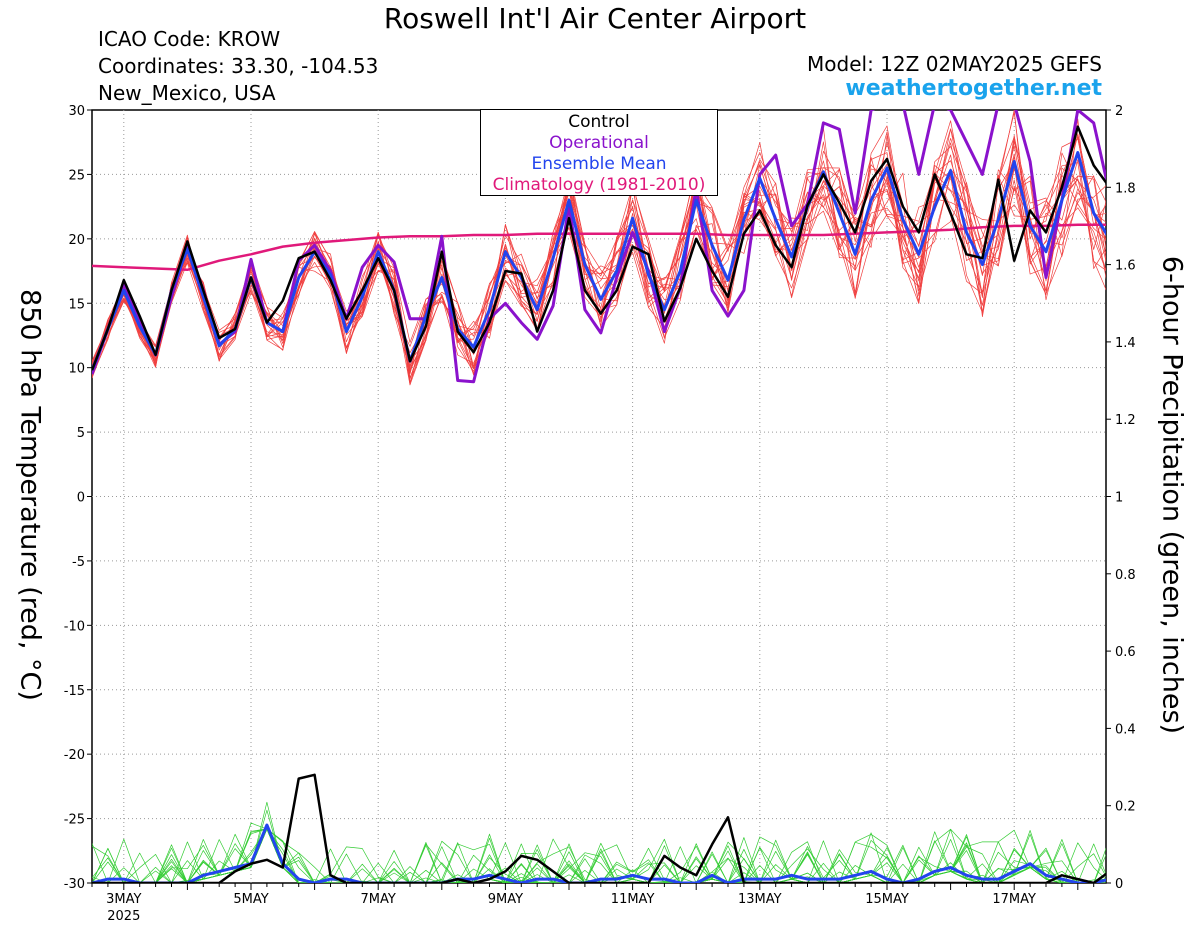 The height and width of the screenshot is (927, 1200). I want to click on y-left-tick-label: -15, so click(74, 691).